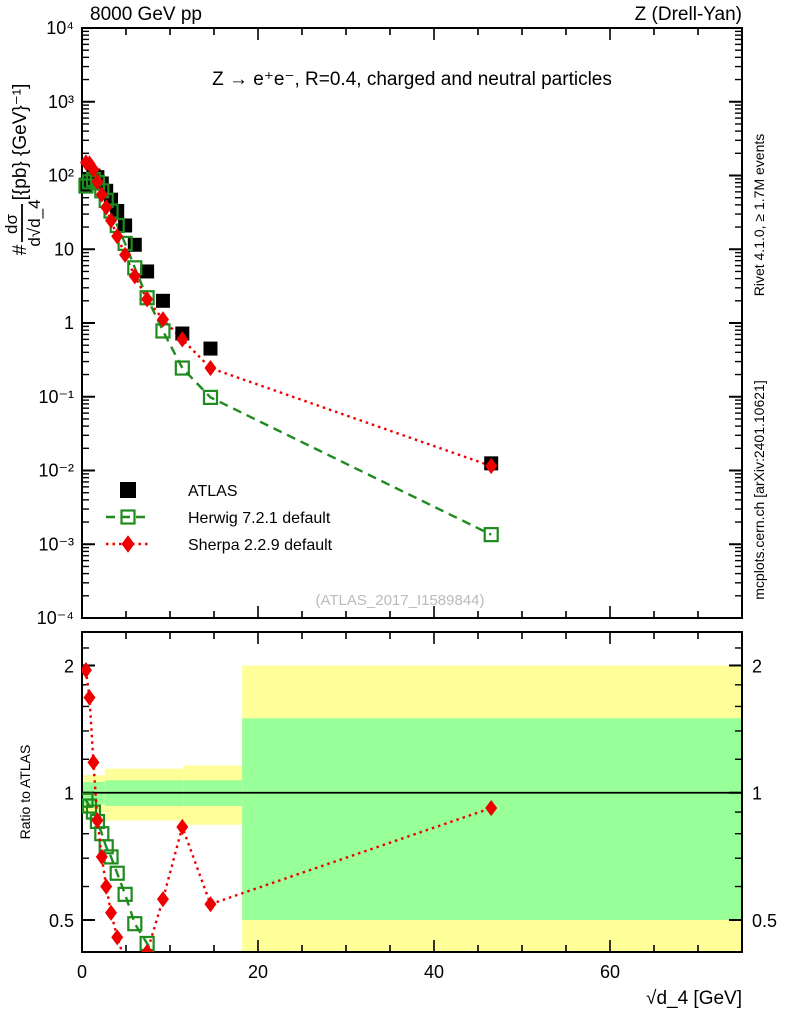 This screenshot has height=1024, width=786. What do you see at coordinates (764, 921) in the screenshot?
I see `y-tick-label-ratio-right: 0.5` at bounding box center [764, 921].